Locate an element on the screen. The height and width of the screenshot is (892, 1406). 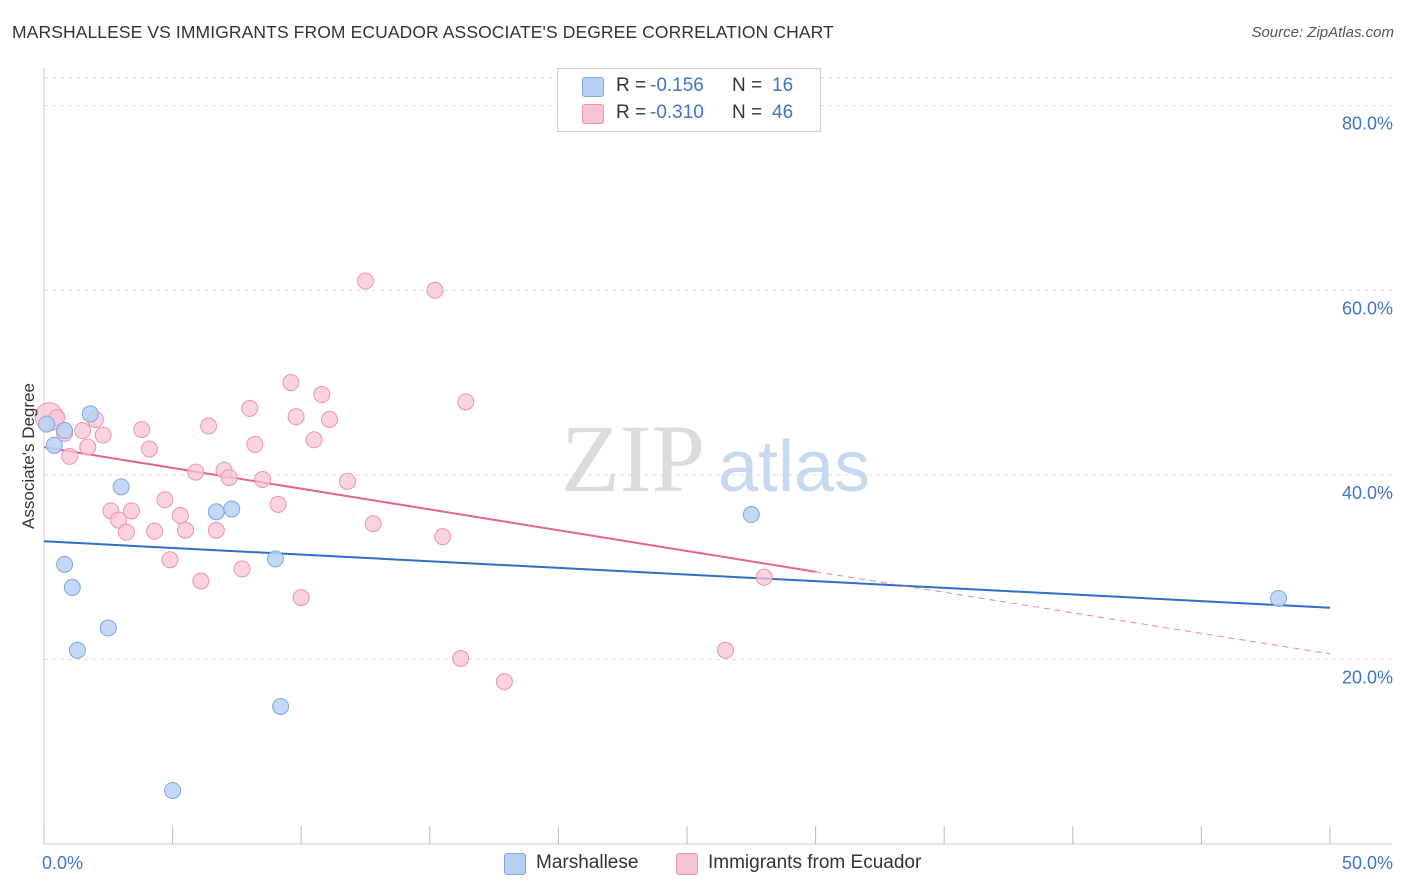
legend-swatch-blue is located at coordinates (593, 87).